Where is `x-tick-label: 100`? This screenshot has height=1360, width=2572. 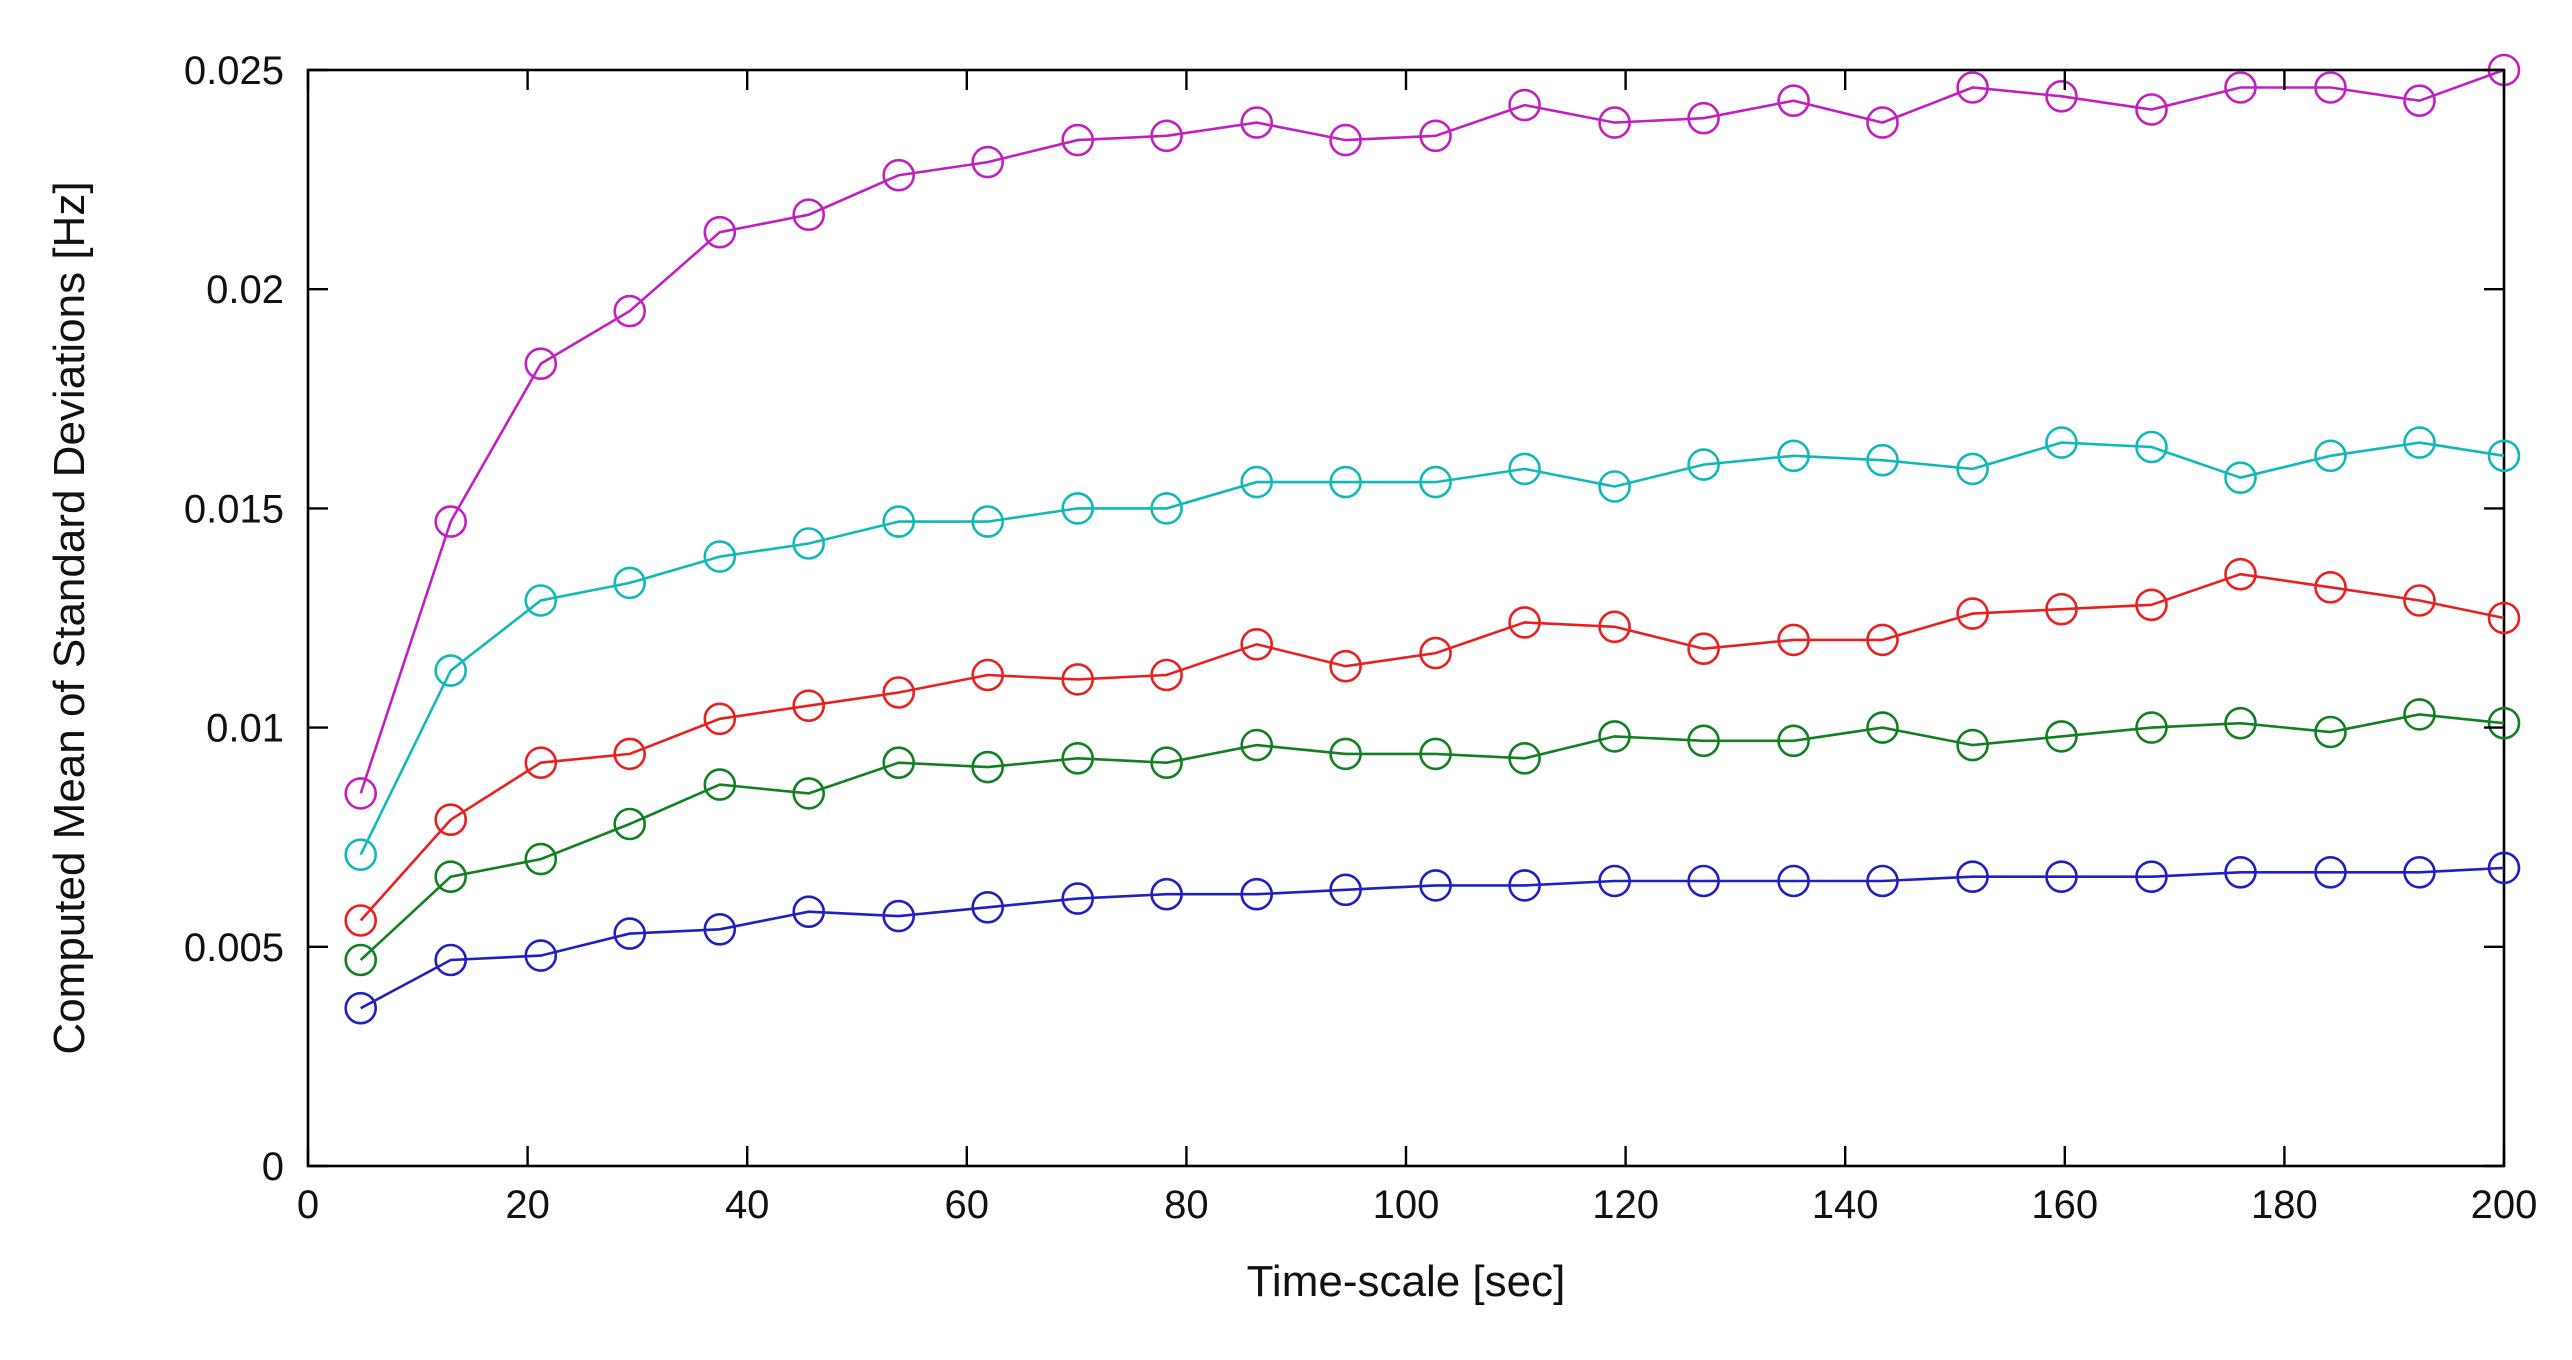
x-tick-label: 100 is located at coordinates (1406, 1205).